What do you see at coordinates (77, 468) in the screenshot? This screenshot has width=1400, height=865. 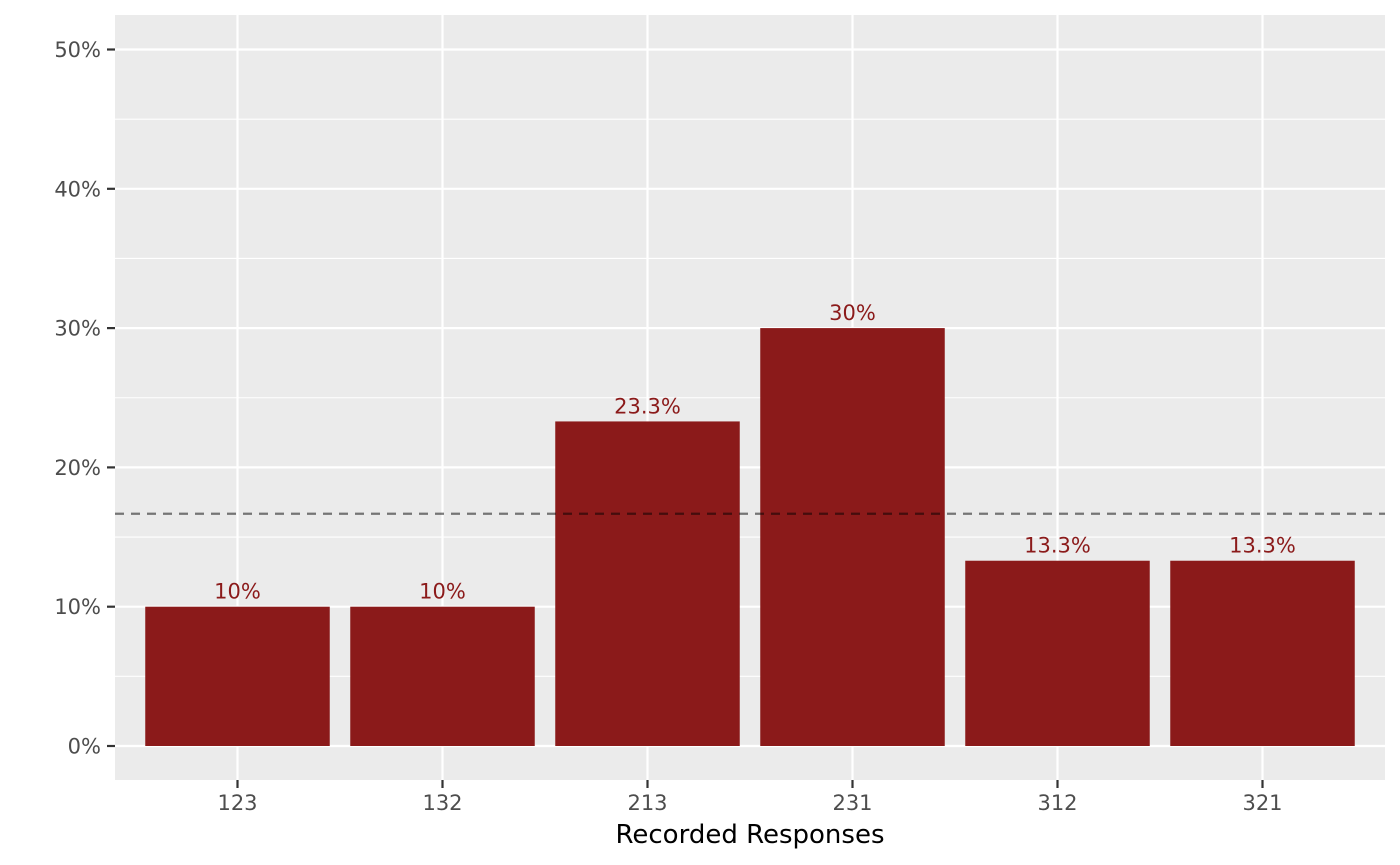 I see `y-tick-label: 20%` at bounding box center [77, 468].